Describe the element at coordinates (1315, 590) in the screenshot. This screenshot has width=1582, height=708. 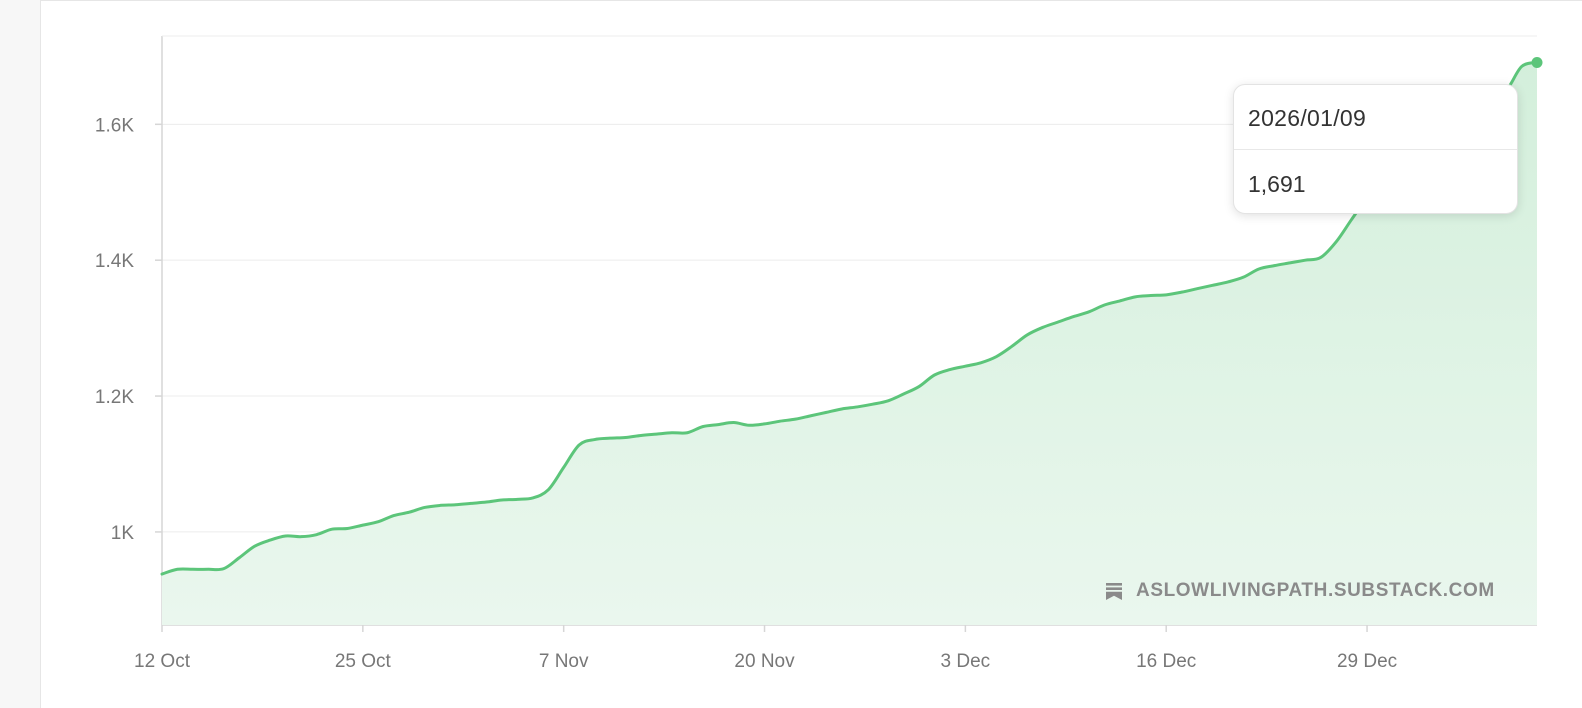
I see `watermark-text: ASLOWLIVINGPATH.SUBSTACK.COM` at that location.